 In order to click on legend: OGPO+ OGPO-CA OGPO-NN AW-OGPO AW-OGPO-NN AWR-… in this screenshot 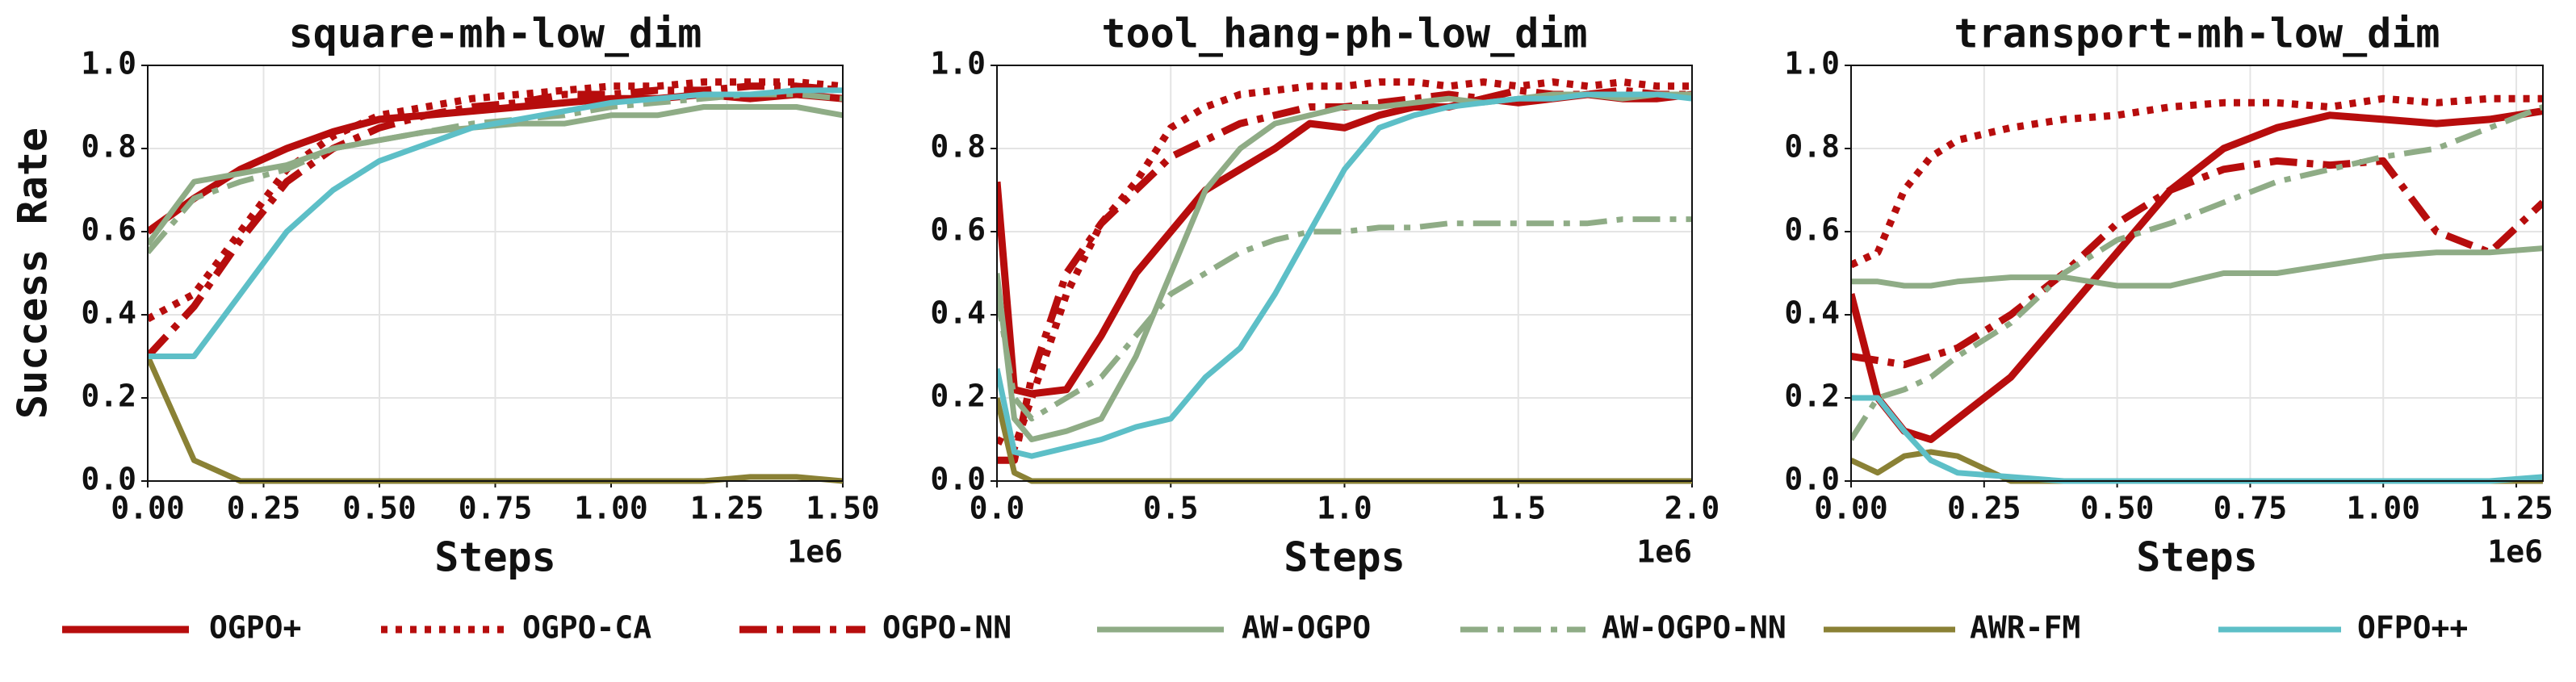, I will do `click(1265, 628)`.